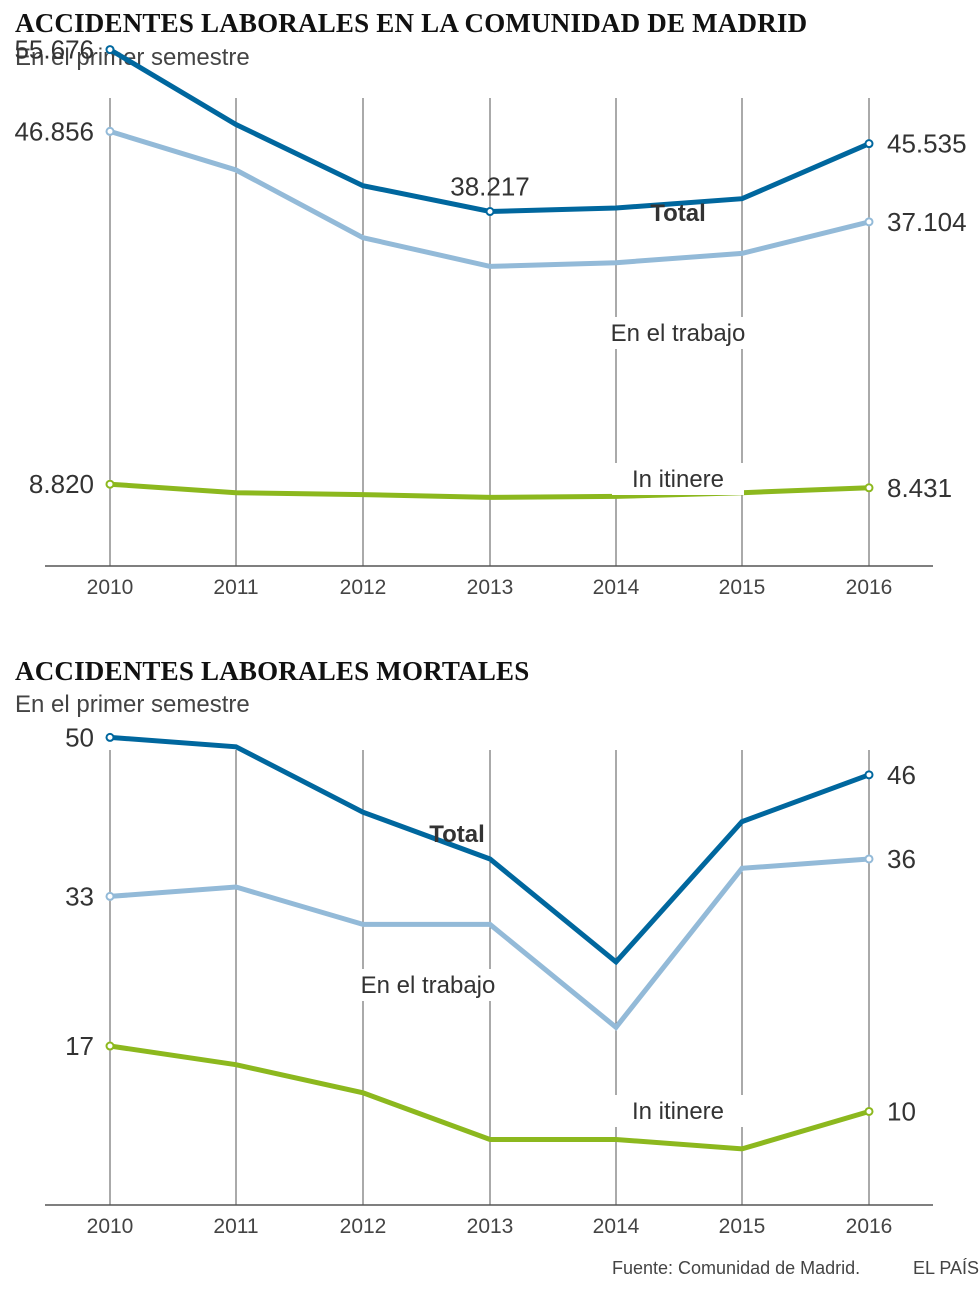 This screenshot has height=1289, width=980. I want to click on data-label-en-el-trabajo-2010: 46.856, so click(54, 131).